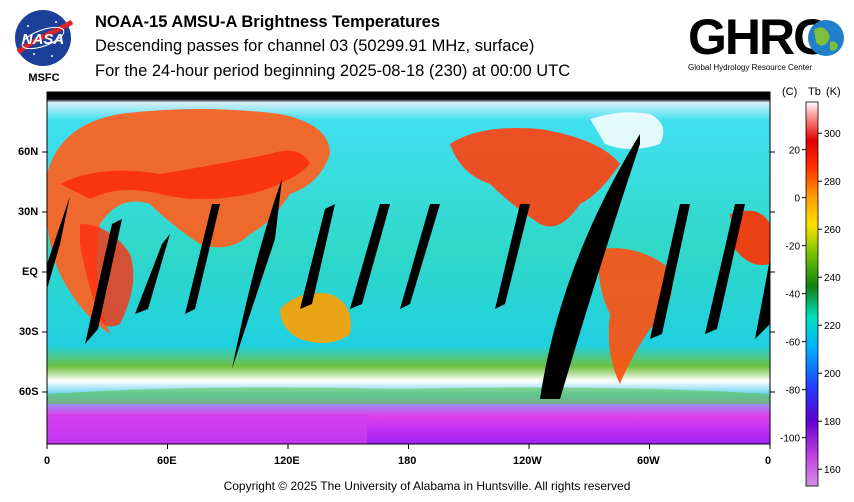 This screenshot has width=854, height=502. Describe the element at coordinates (30, 272) in the screenshot. I see `lat-label-eq: EQ` at that location.